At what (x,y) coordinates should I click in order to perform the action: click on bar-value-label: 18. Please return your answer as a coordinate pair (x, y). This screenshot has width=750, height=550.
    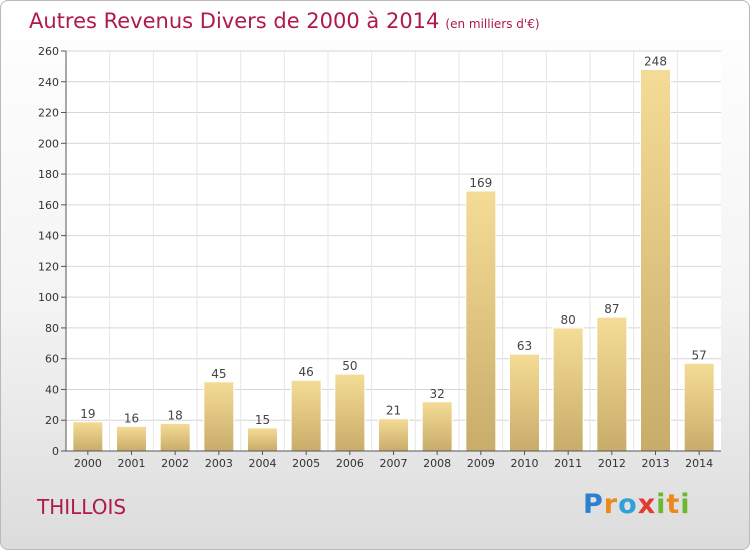
    Looking at the image, I should click on (175, 415).